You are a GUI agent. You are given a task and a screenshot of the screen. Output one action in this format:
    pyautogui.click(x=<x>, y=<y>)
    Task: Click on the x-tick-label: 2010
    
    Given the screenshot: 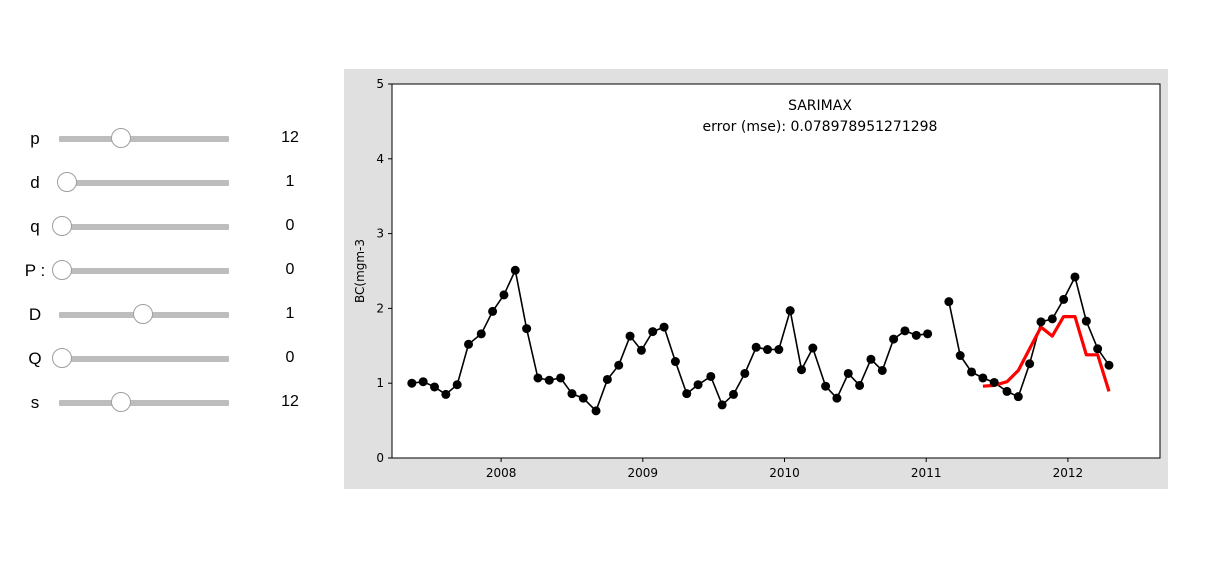 What is the action you would take?
    pyautogui.click(x=784, y=473)
    